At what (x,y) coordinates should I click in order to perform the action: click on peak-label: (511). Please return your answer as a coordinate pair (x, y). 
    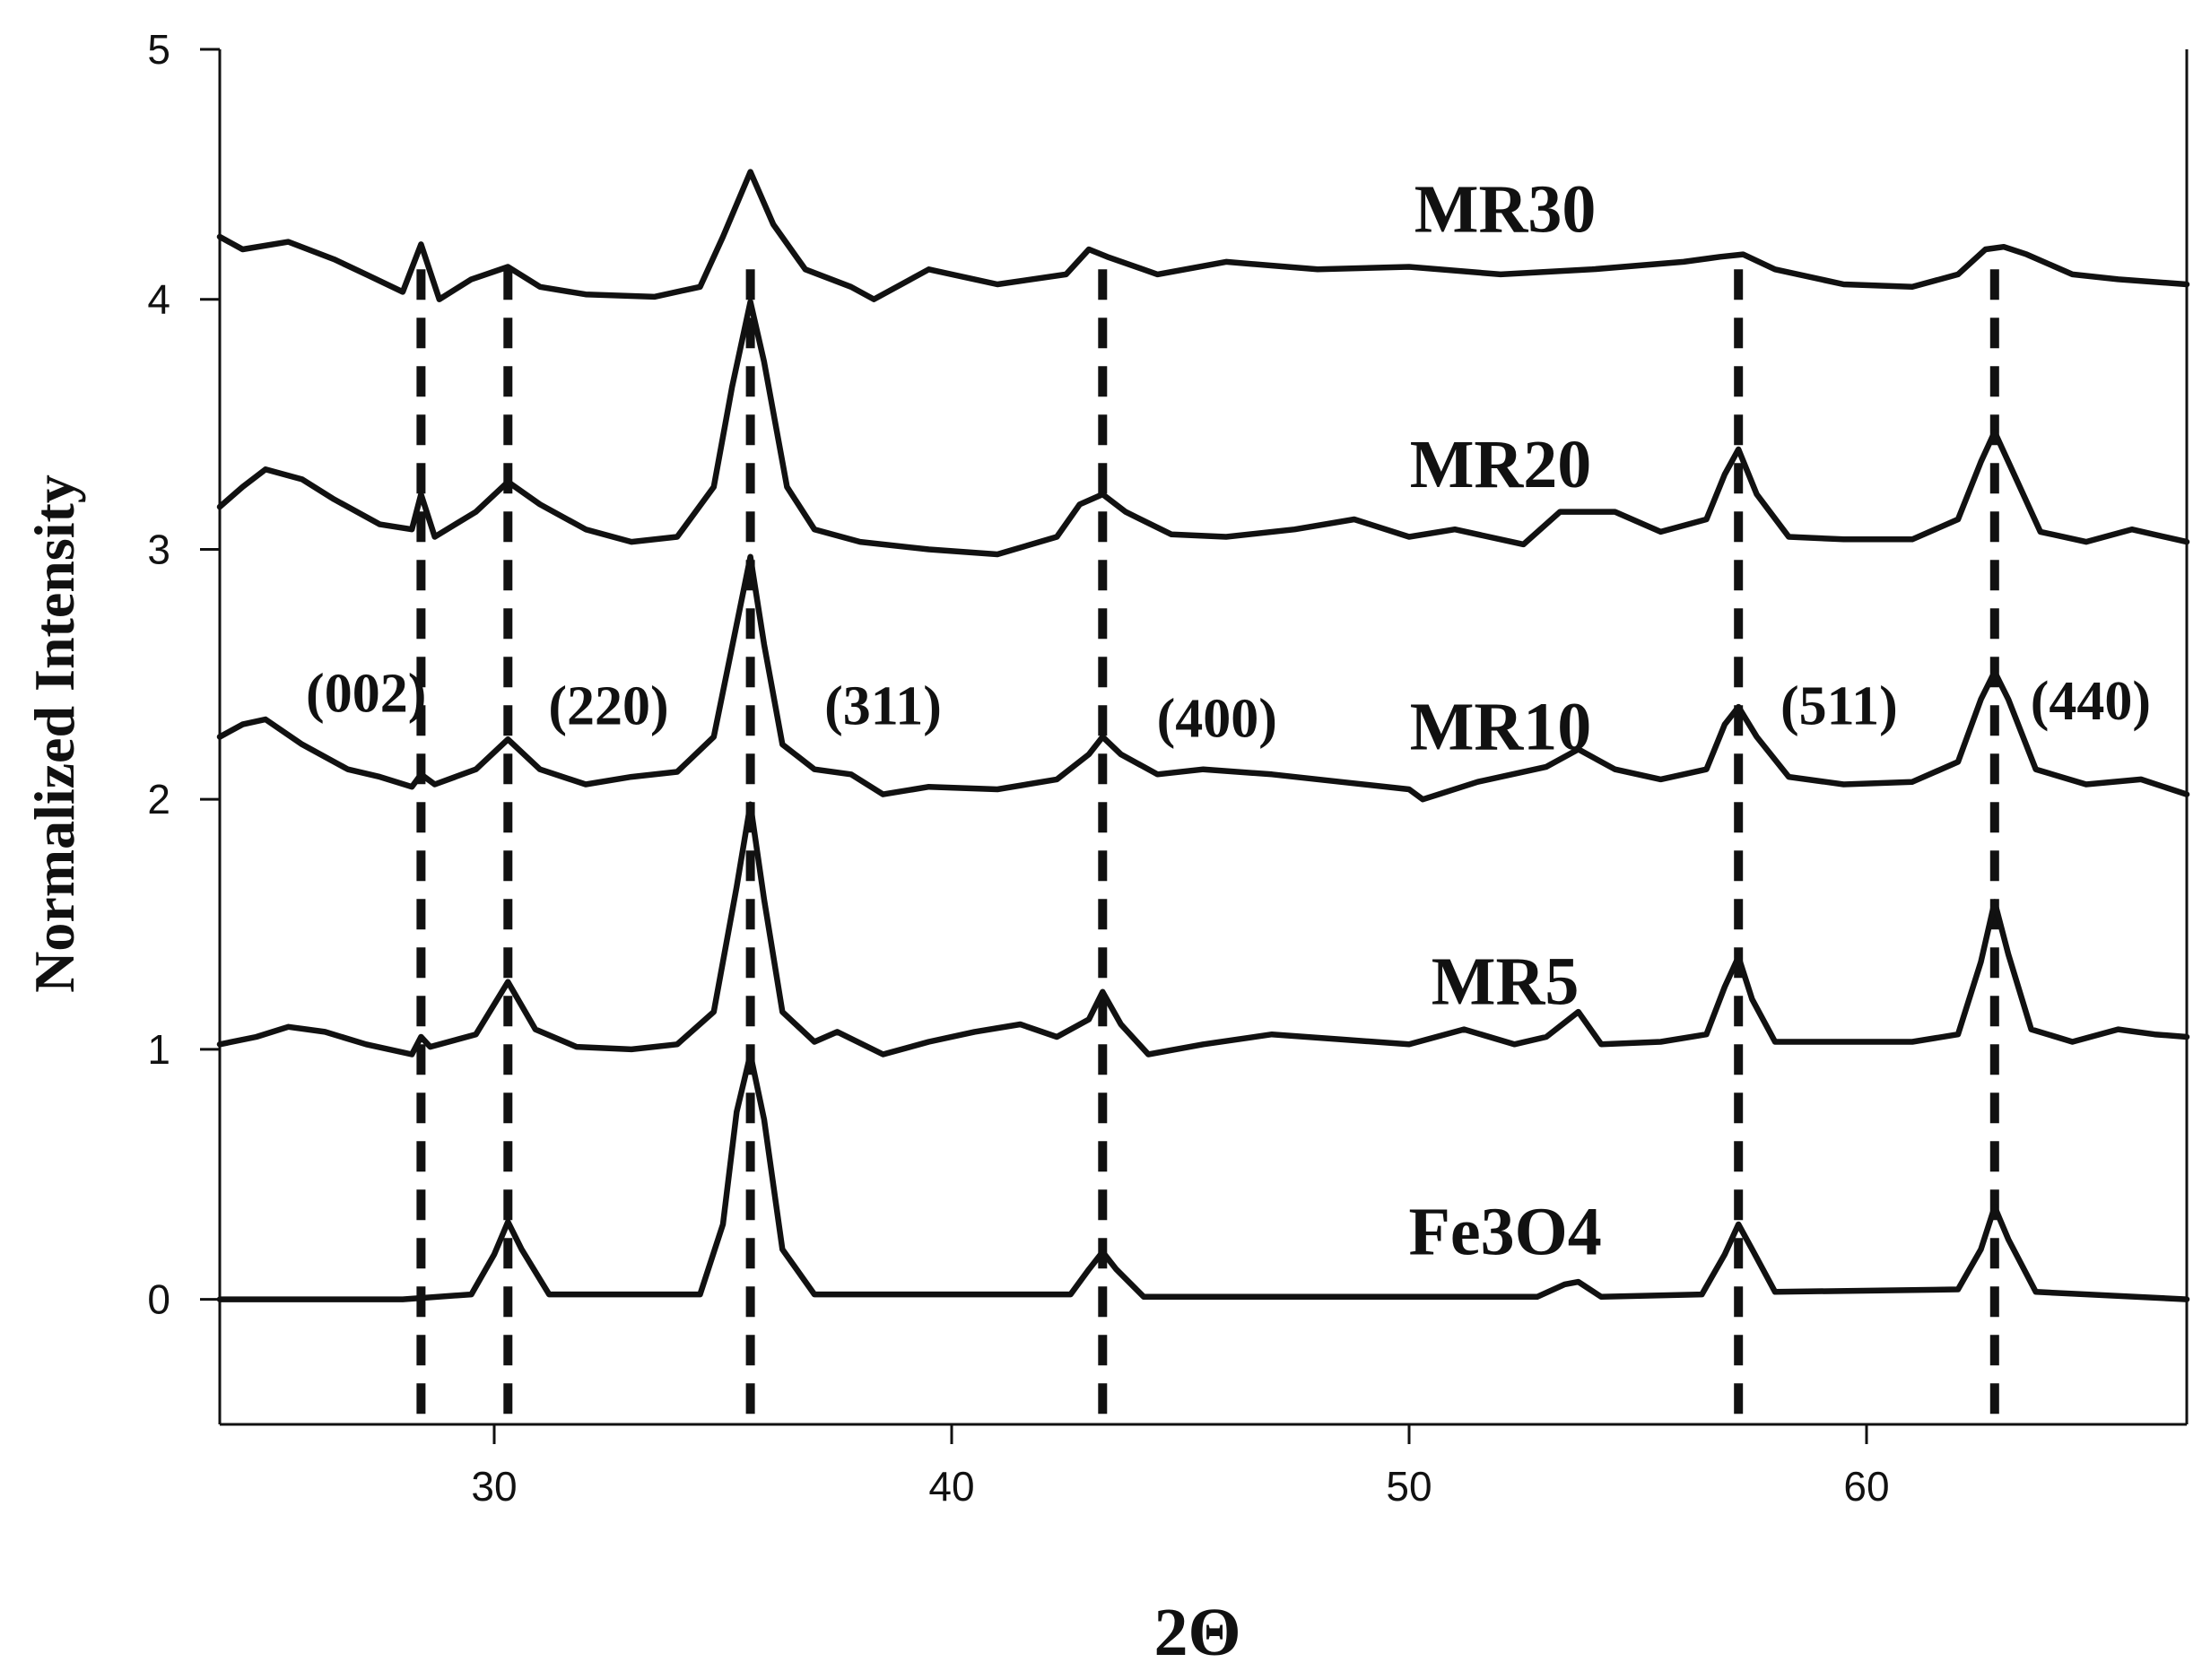
    Looking at the image, I should click on (1839, 706).